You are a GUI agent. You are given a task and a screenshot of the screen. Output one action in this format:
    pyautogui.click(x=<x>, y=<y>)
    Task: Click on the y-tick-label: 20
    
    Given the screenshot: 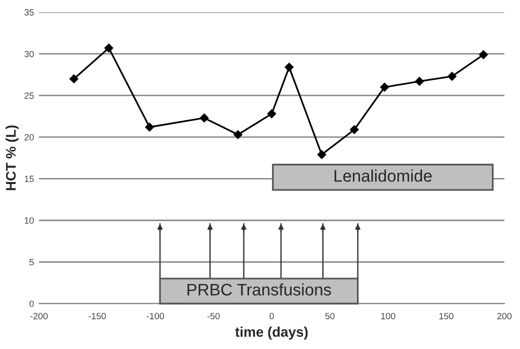 What is the action you would take?
    pyautogui.click(x=29, y=137)
    